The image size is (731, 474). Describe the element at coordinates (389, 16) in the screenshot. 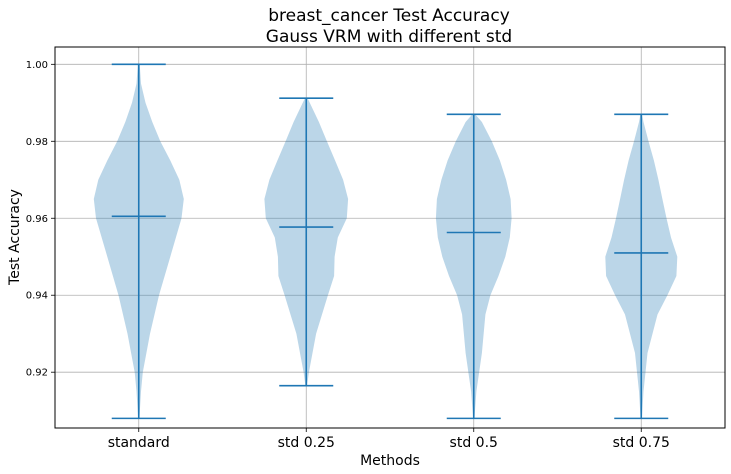

I see `chart-title: breast_cancer Test Accuracy` at that location.